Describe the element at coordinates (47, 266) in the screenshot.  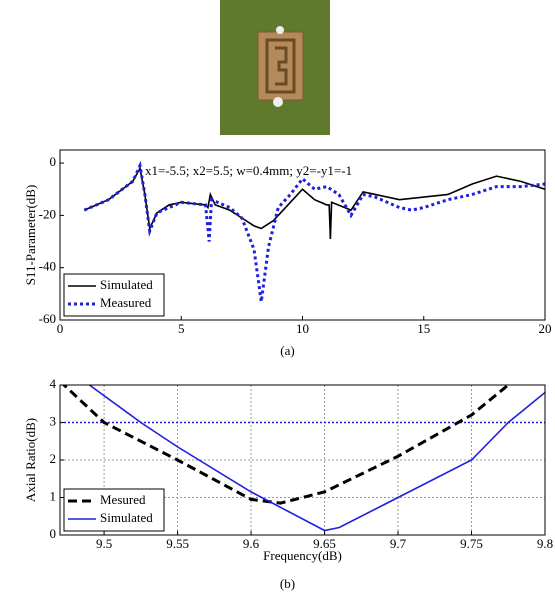
I see `y-tick-label: -40` at that location.